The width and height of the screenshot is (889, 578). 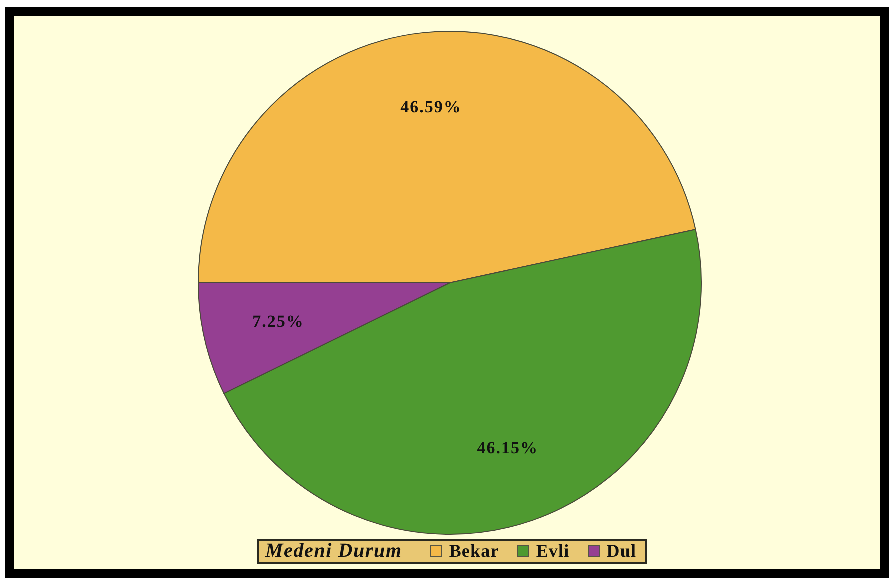 I want to click on legend-label: Dul, so click(x=621, y=551).